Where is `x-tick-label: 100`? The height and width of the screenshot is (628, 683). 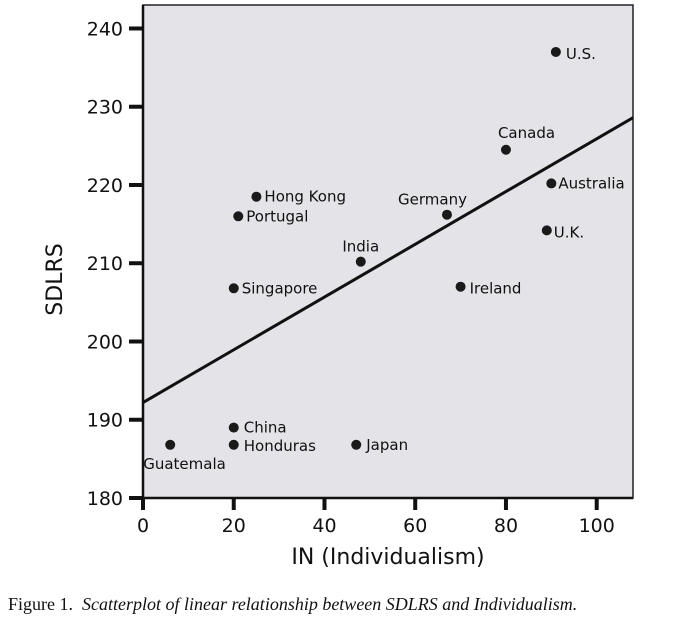
x-tick-label: 100 is located at coordinates (597, 526).